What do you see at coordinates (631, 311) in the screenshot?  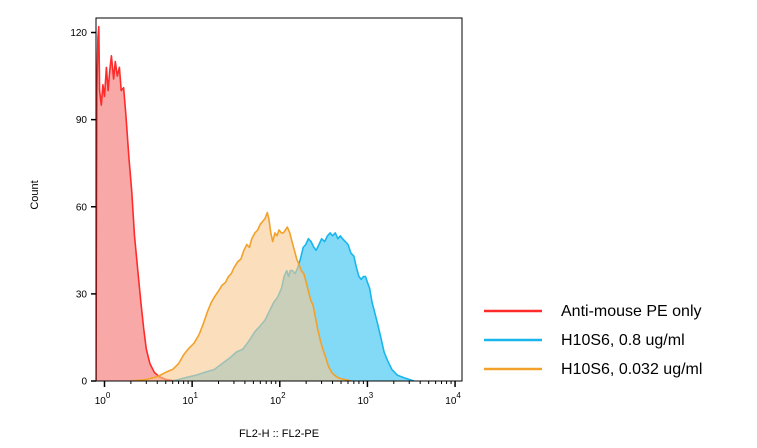 I see `legend-label-0: Anti-mouse PE only` at bounding box center [631, 311].